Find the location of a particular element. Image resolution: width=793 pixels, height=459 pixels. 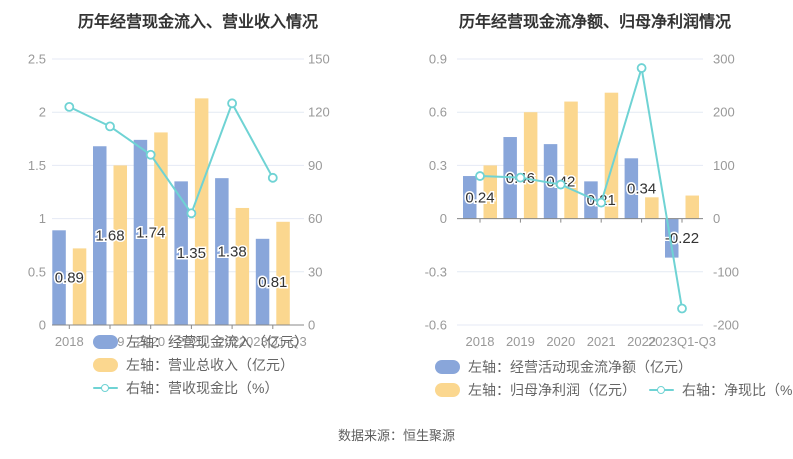

right-axis-tick-label: 100 is located at coordinates (724, 165).